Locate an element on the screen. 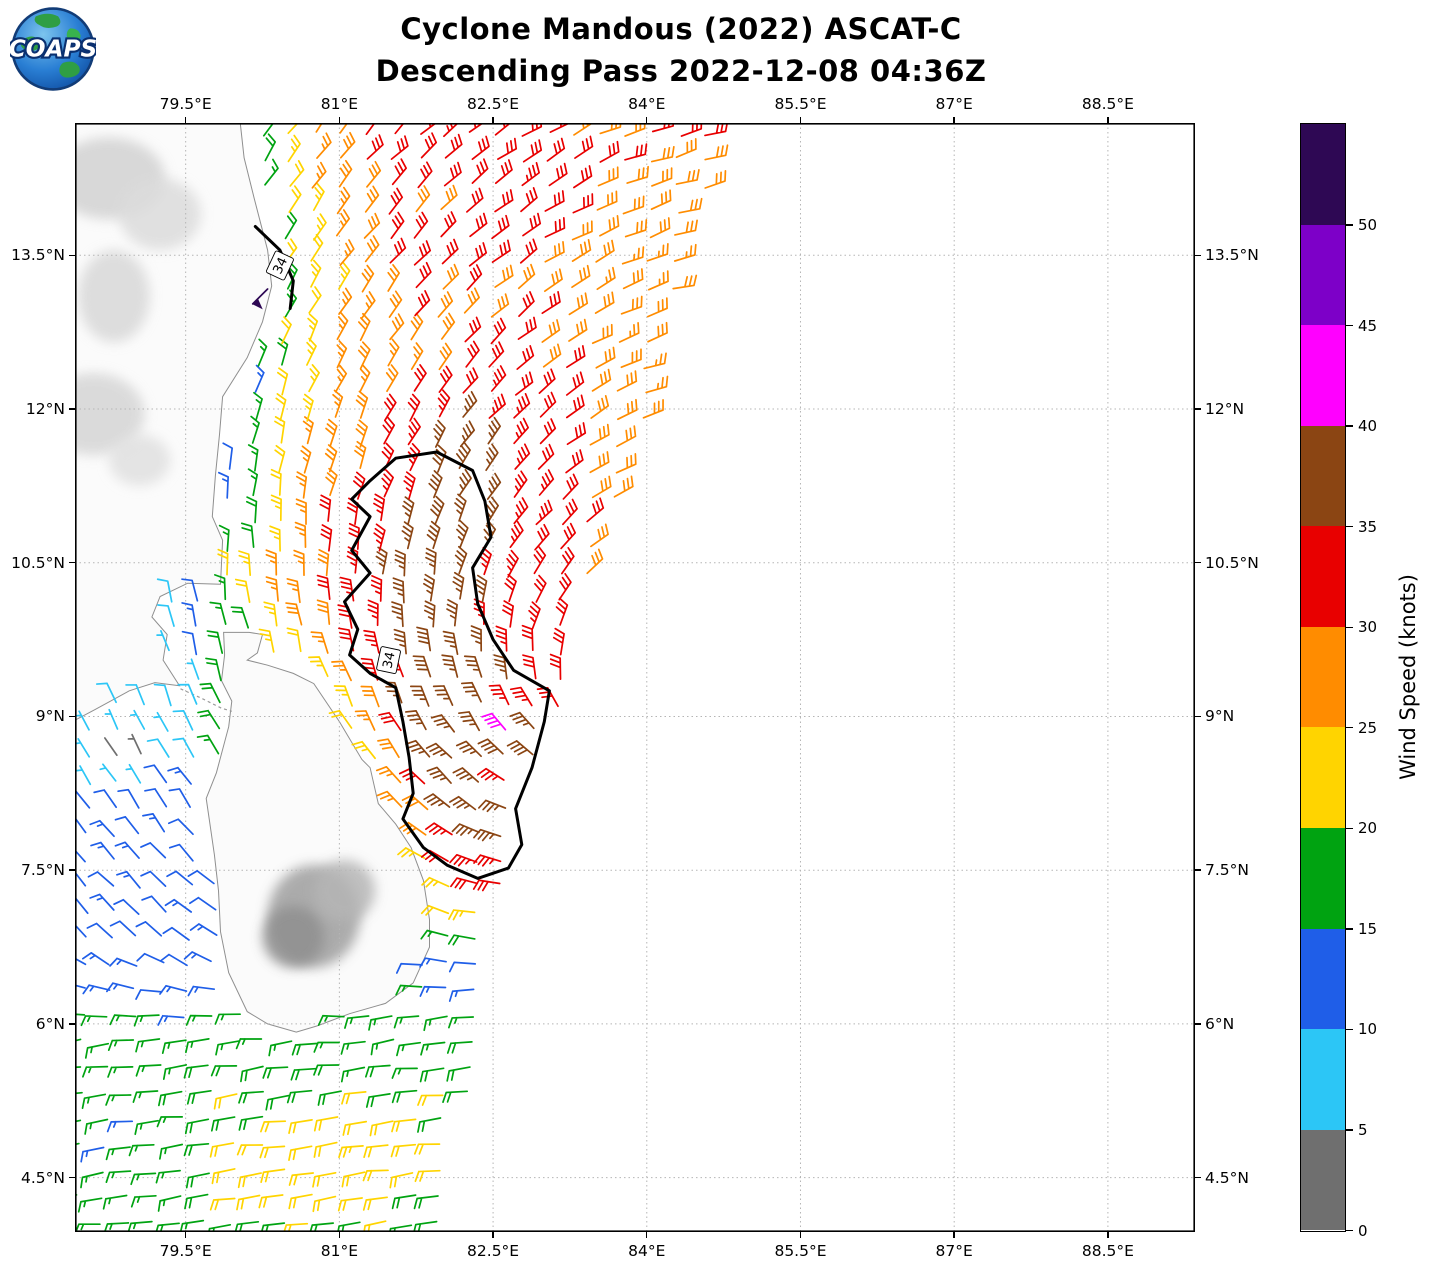 This screenshot has width=1438, height=1264. terrain-shading is located at coordinates (114, 296).